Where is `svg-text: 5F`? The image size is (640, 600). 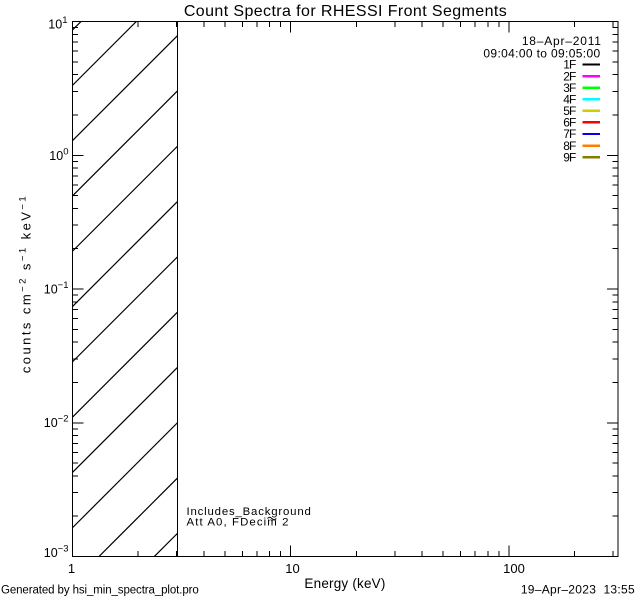
svg-text: 5F is located at coordinates (569, 111).